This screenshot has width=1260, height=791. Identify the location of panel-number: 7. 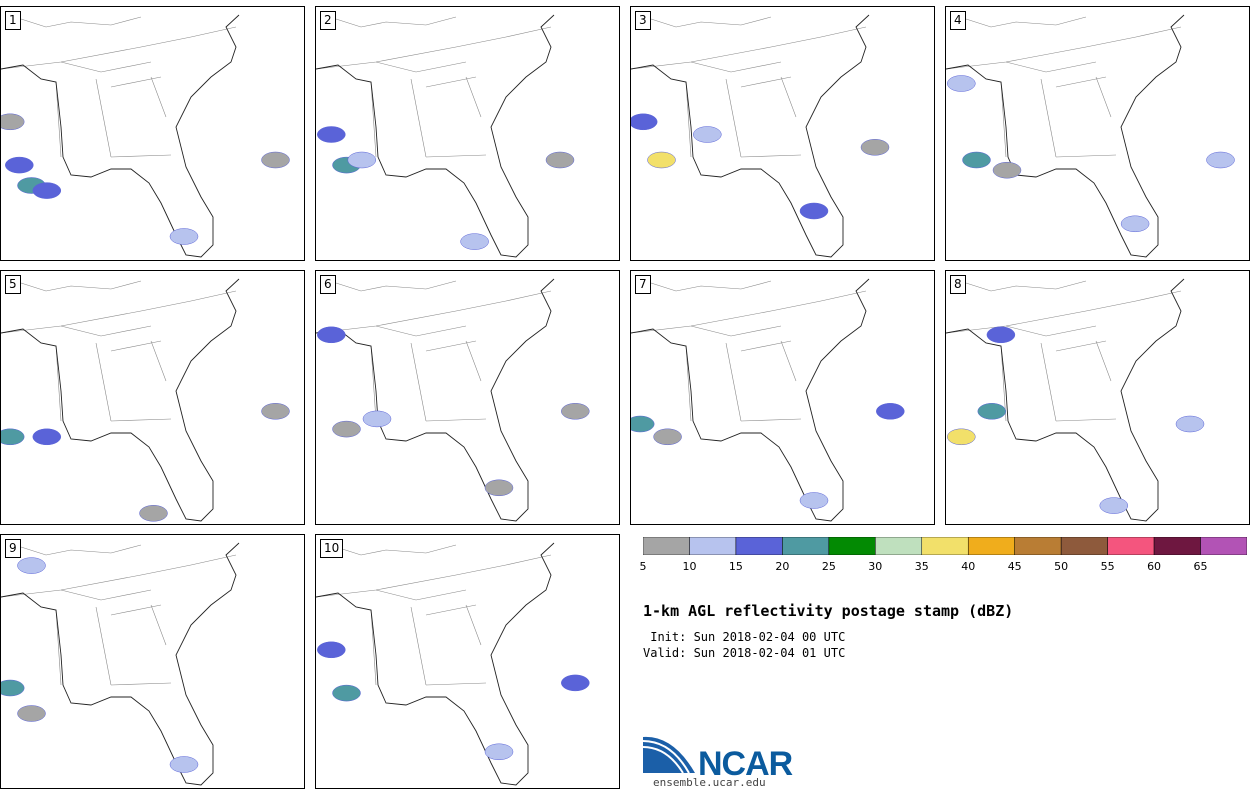
(643, 284).